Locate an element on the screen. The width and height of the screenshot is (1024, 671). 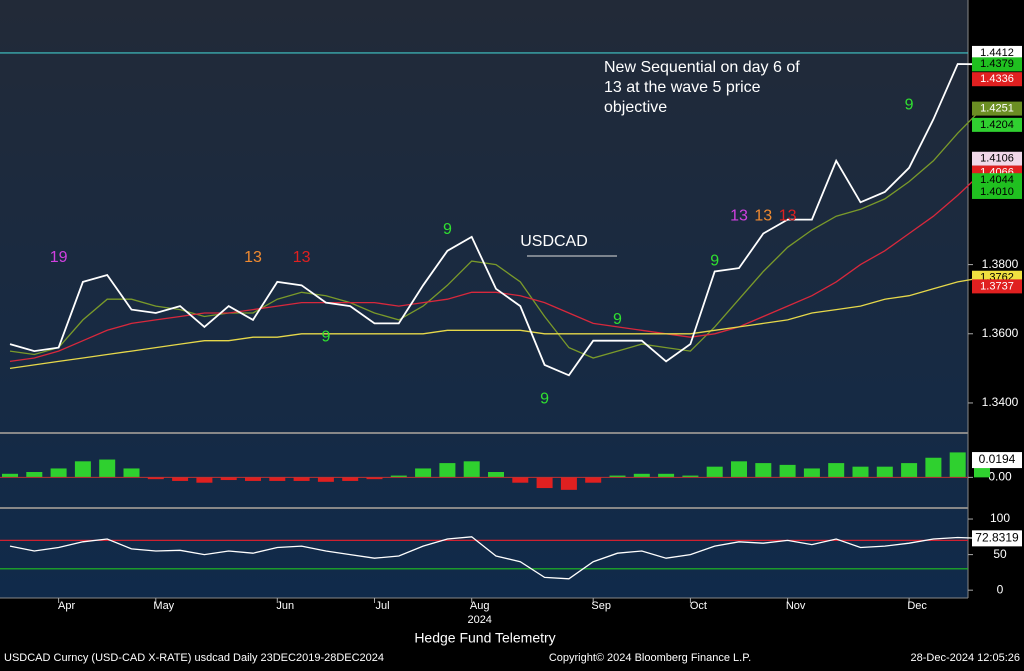
price-tag-label: 1.4106 is located at coordinates (997, 159).